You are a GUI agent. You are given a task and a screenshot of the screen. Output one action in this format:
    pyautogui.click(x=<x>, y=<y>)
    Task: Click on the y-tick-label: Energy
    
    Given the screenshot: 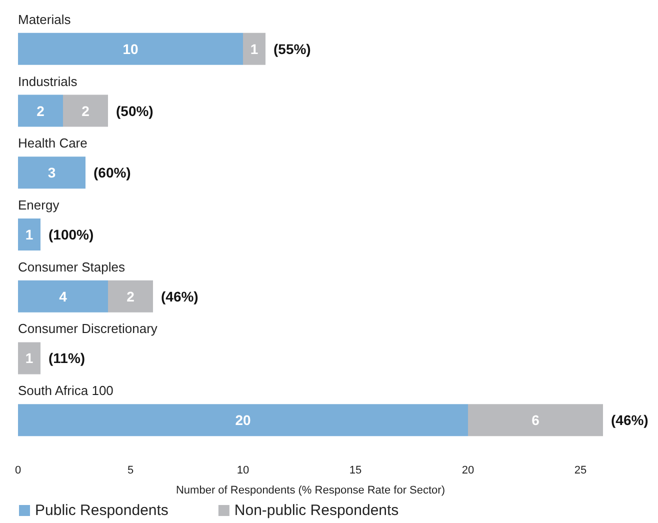 What is the action you would take?
    pyautogui.click(x=39, y=205)
    